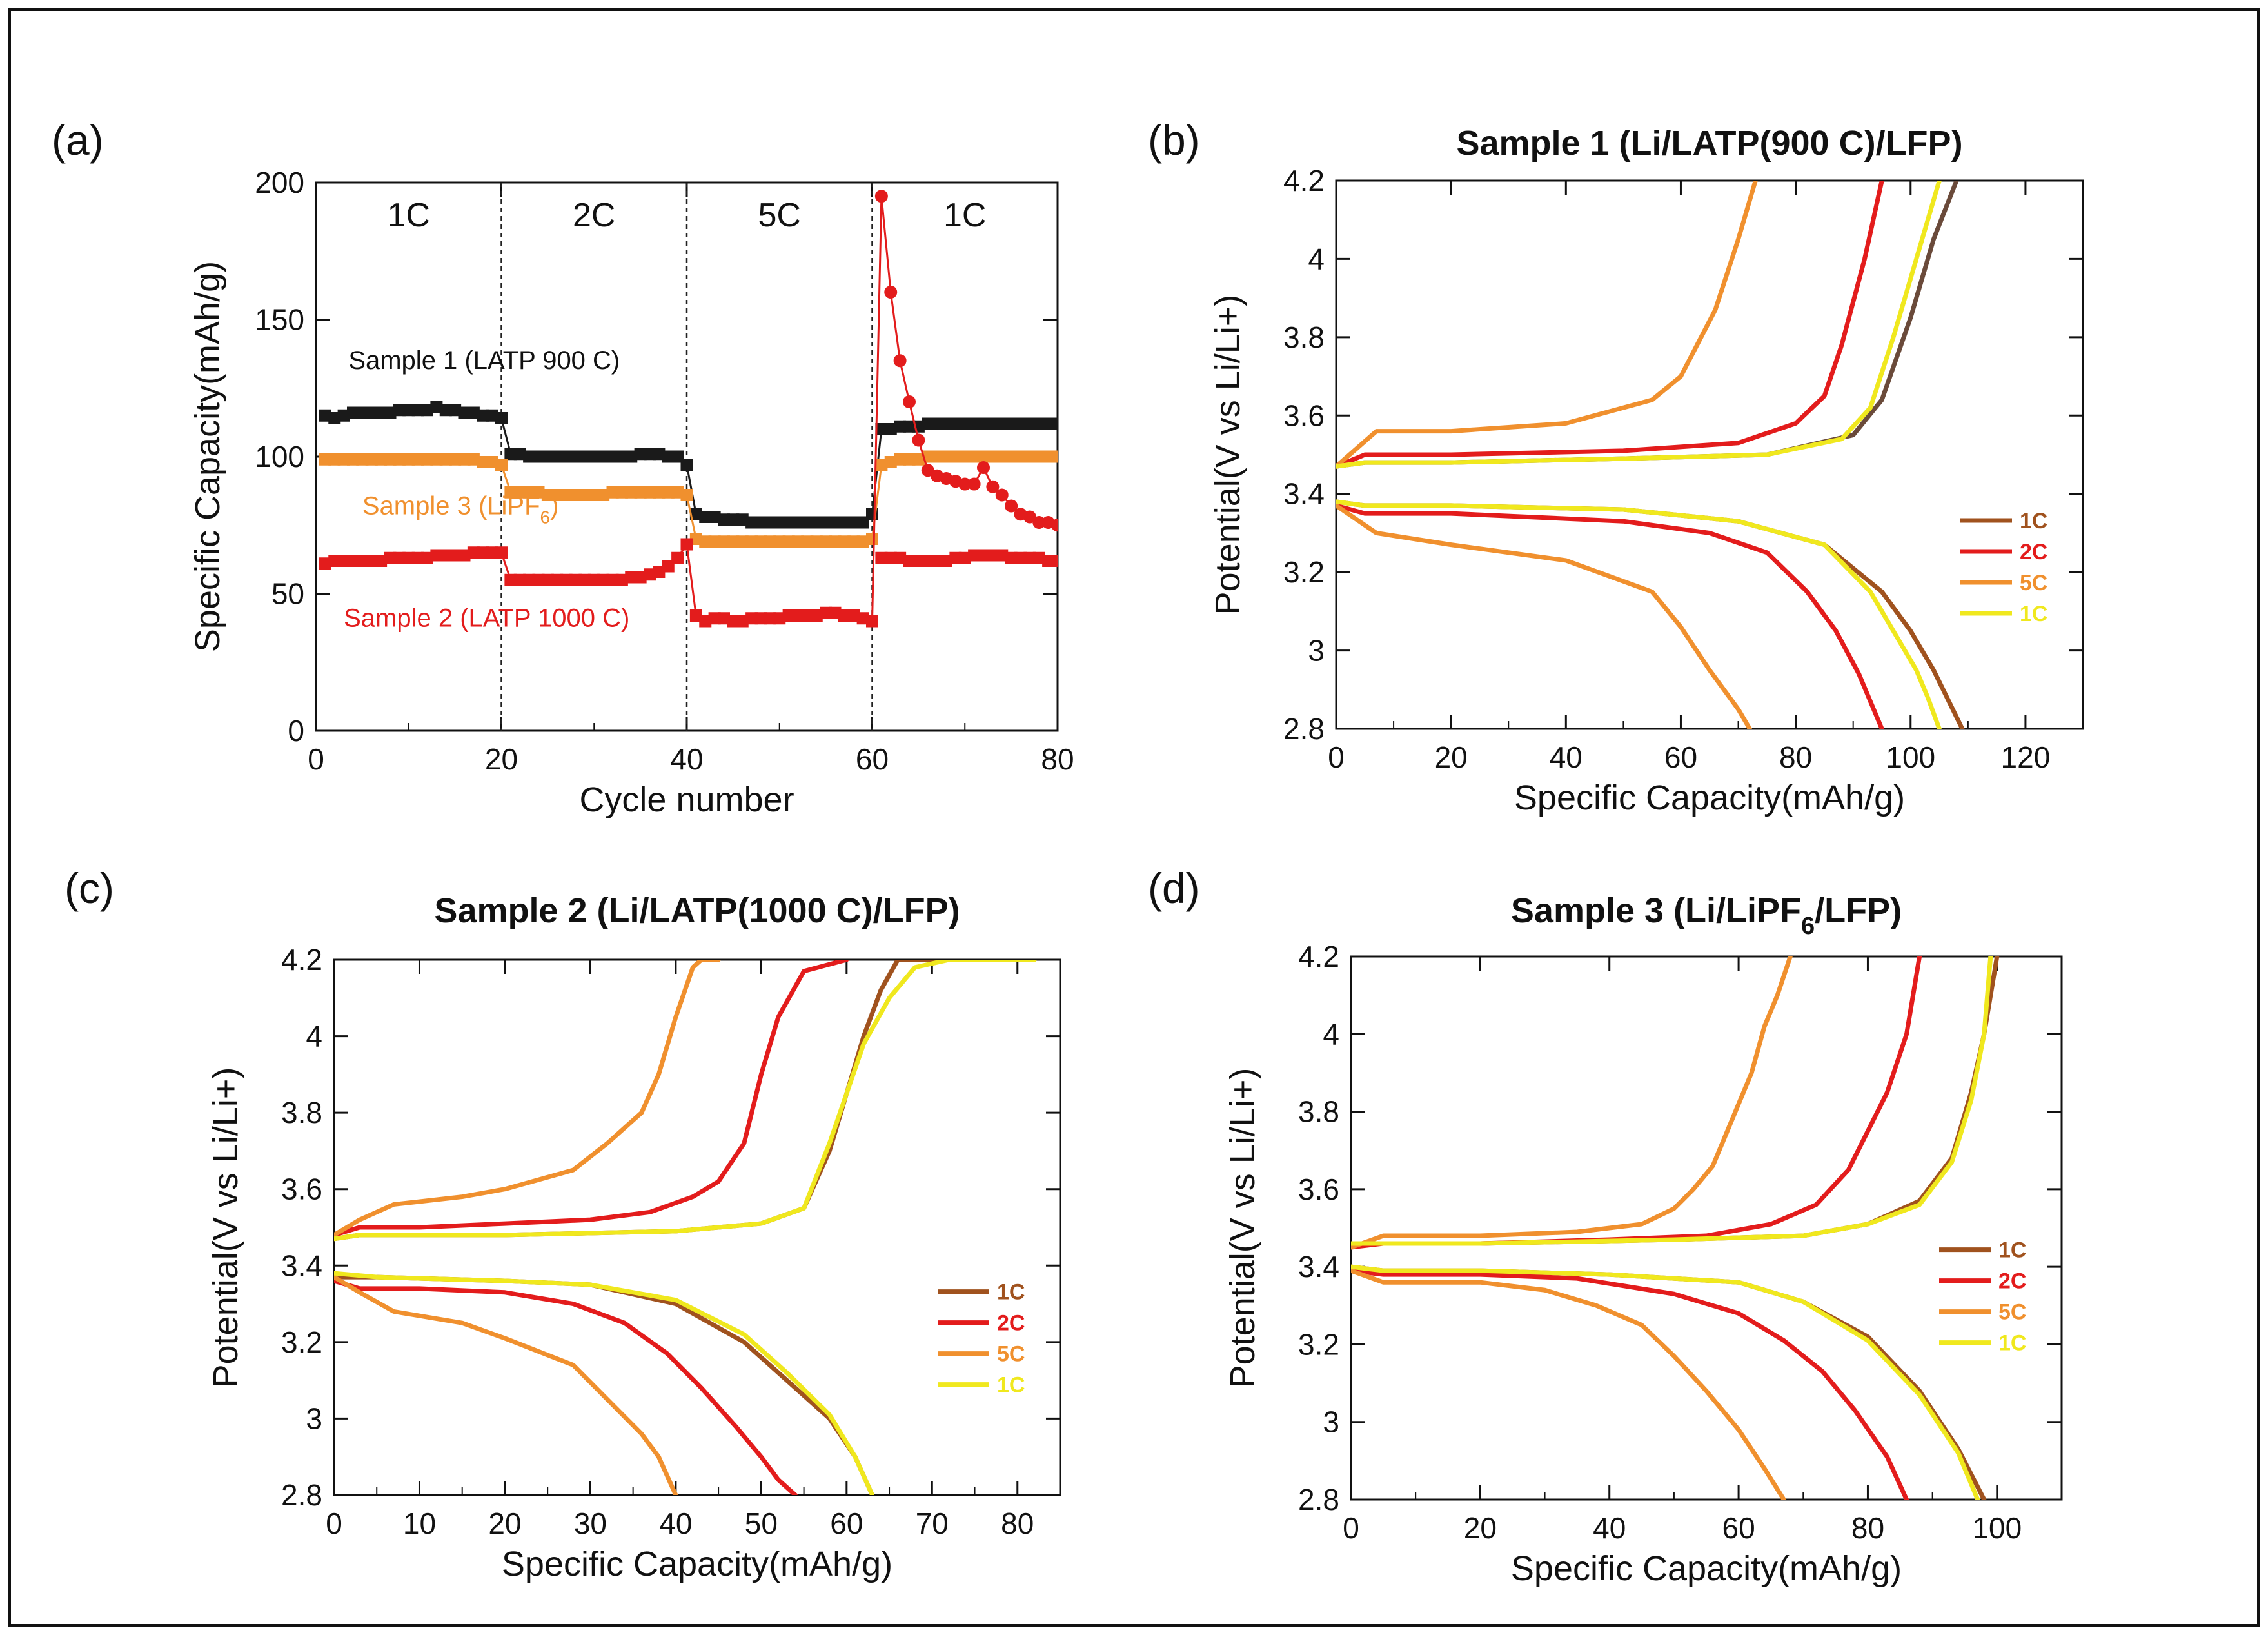  I want to click on series-annotation: Sample 1 (LATP 900 C), so click(484, 360).